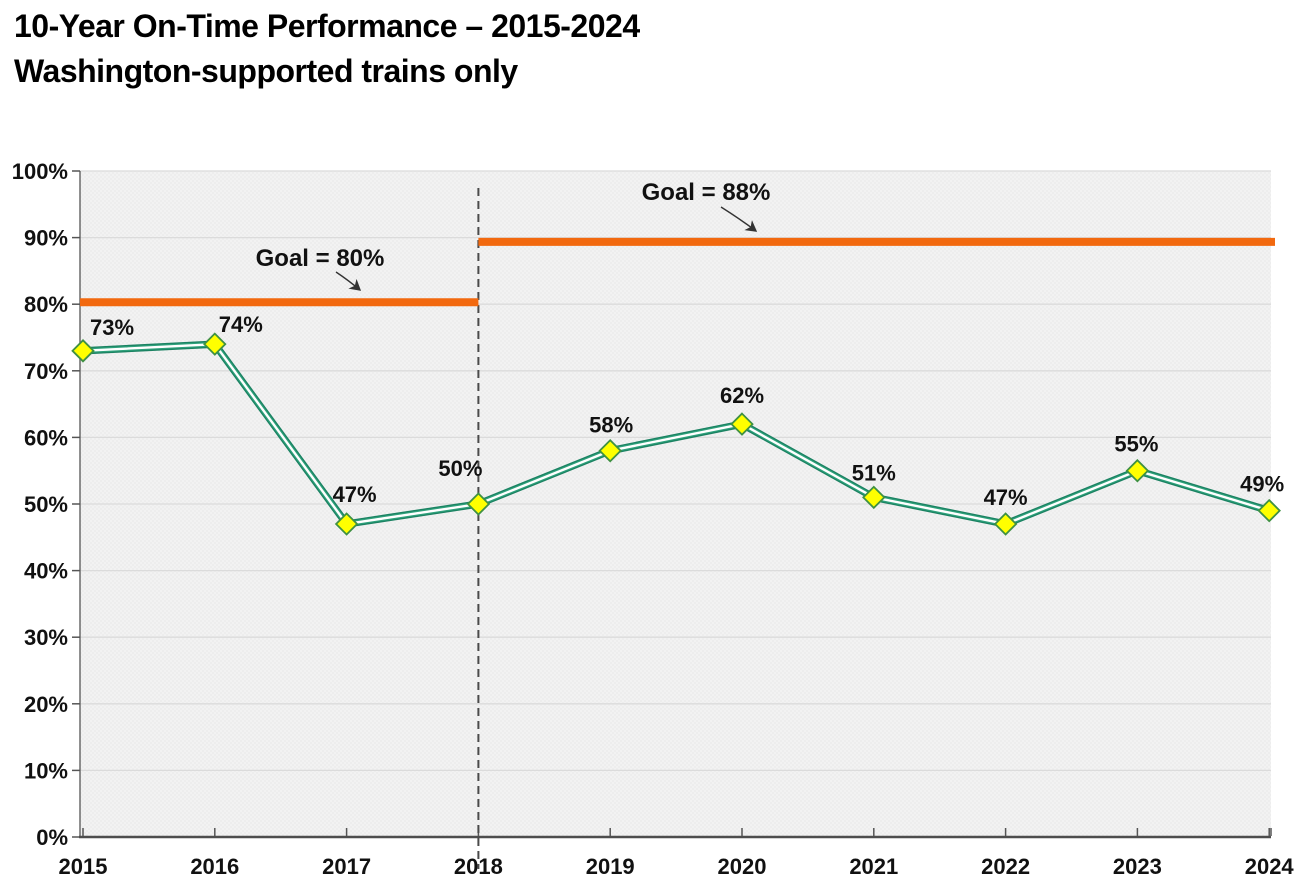  I want to click on chart-subtitle: Washington-supported trains only, so click(266, 71).